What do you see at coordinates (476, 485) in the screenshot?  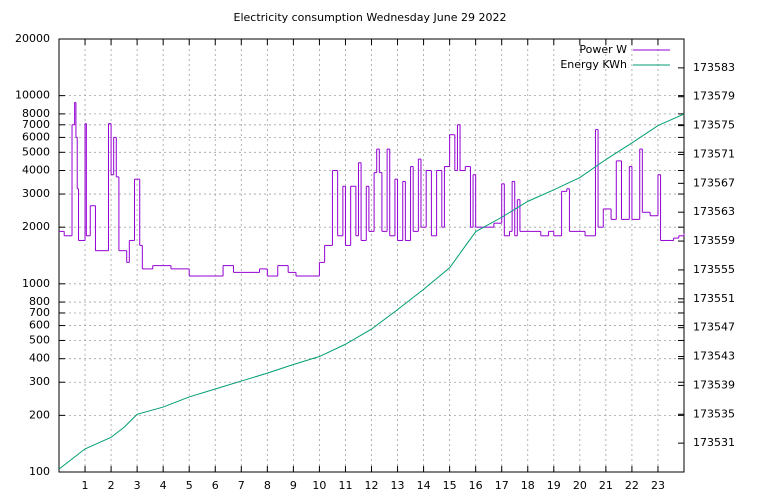 I see `x-tick-label: 16` at bounding box center [476, 485].